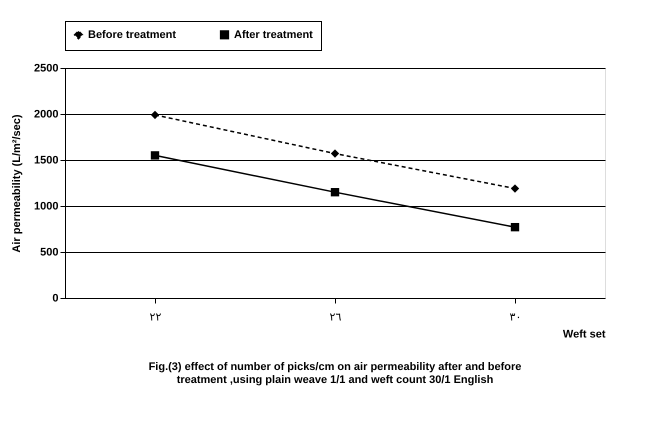 The image size is (662, 441). Describe the element at coordinates (46, 206) in the screenshot. I see `y-tick-label: 1000` at that location.